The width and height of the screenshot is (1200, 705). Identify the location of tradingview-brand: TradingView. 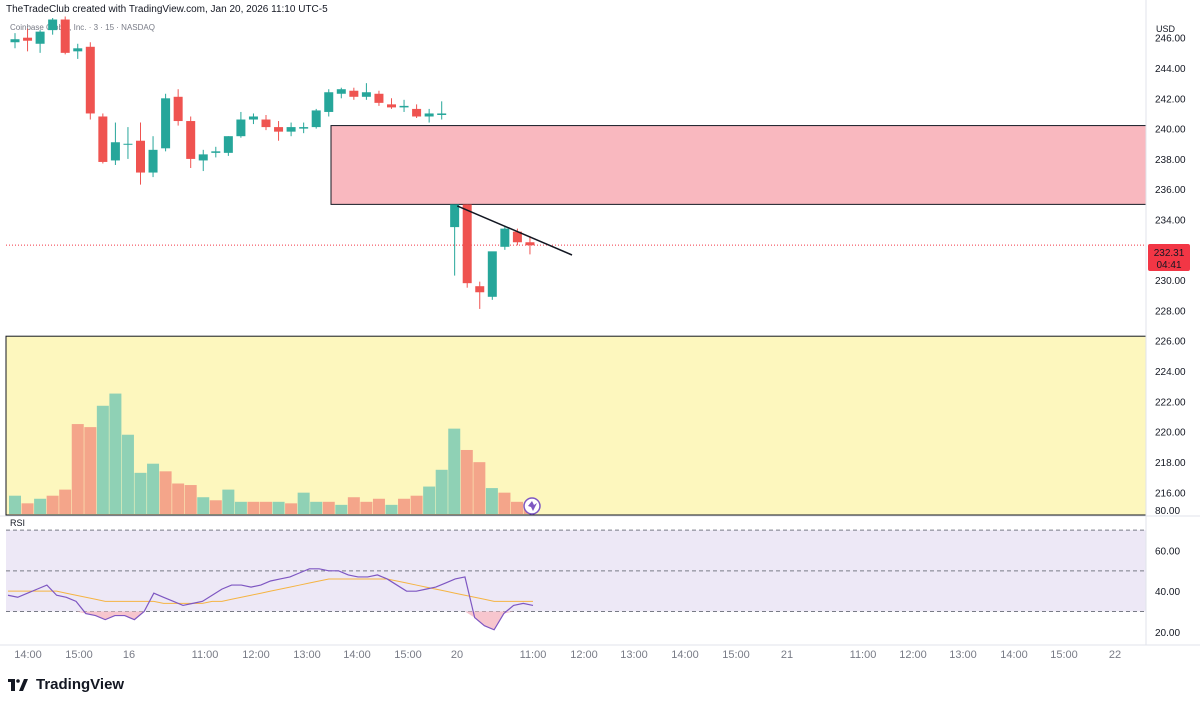
(80, 684).